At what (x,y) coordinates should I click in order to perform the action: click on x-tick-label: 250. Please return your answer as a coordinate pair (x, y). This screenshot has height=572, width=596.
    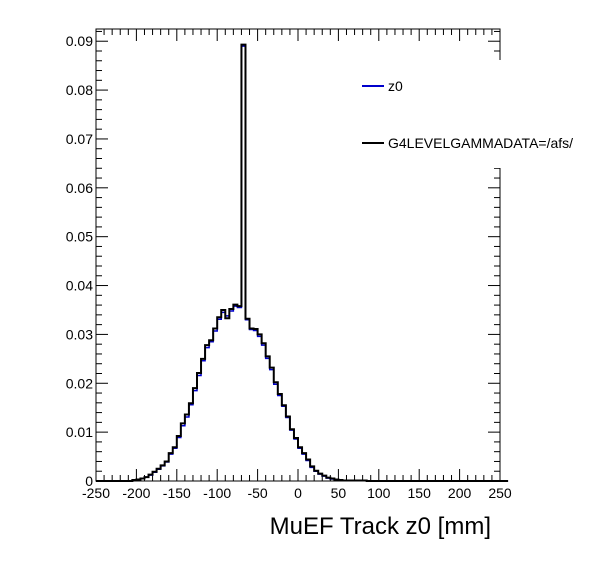
    Looking at the image, I should click on (500, 493).